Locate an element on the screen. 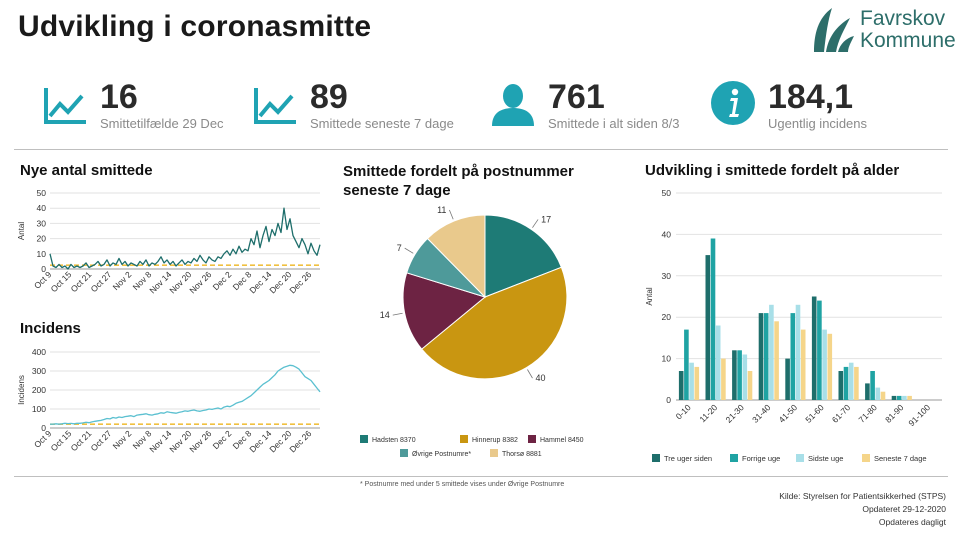  y-tick-label: 300 is located at coordinates (39, 371).